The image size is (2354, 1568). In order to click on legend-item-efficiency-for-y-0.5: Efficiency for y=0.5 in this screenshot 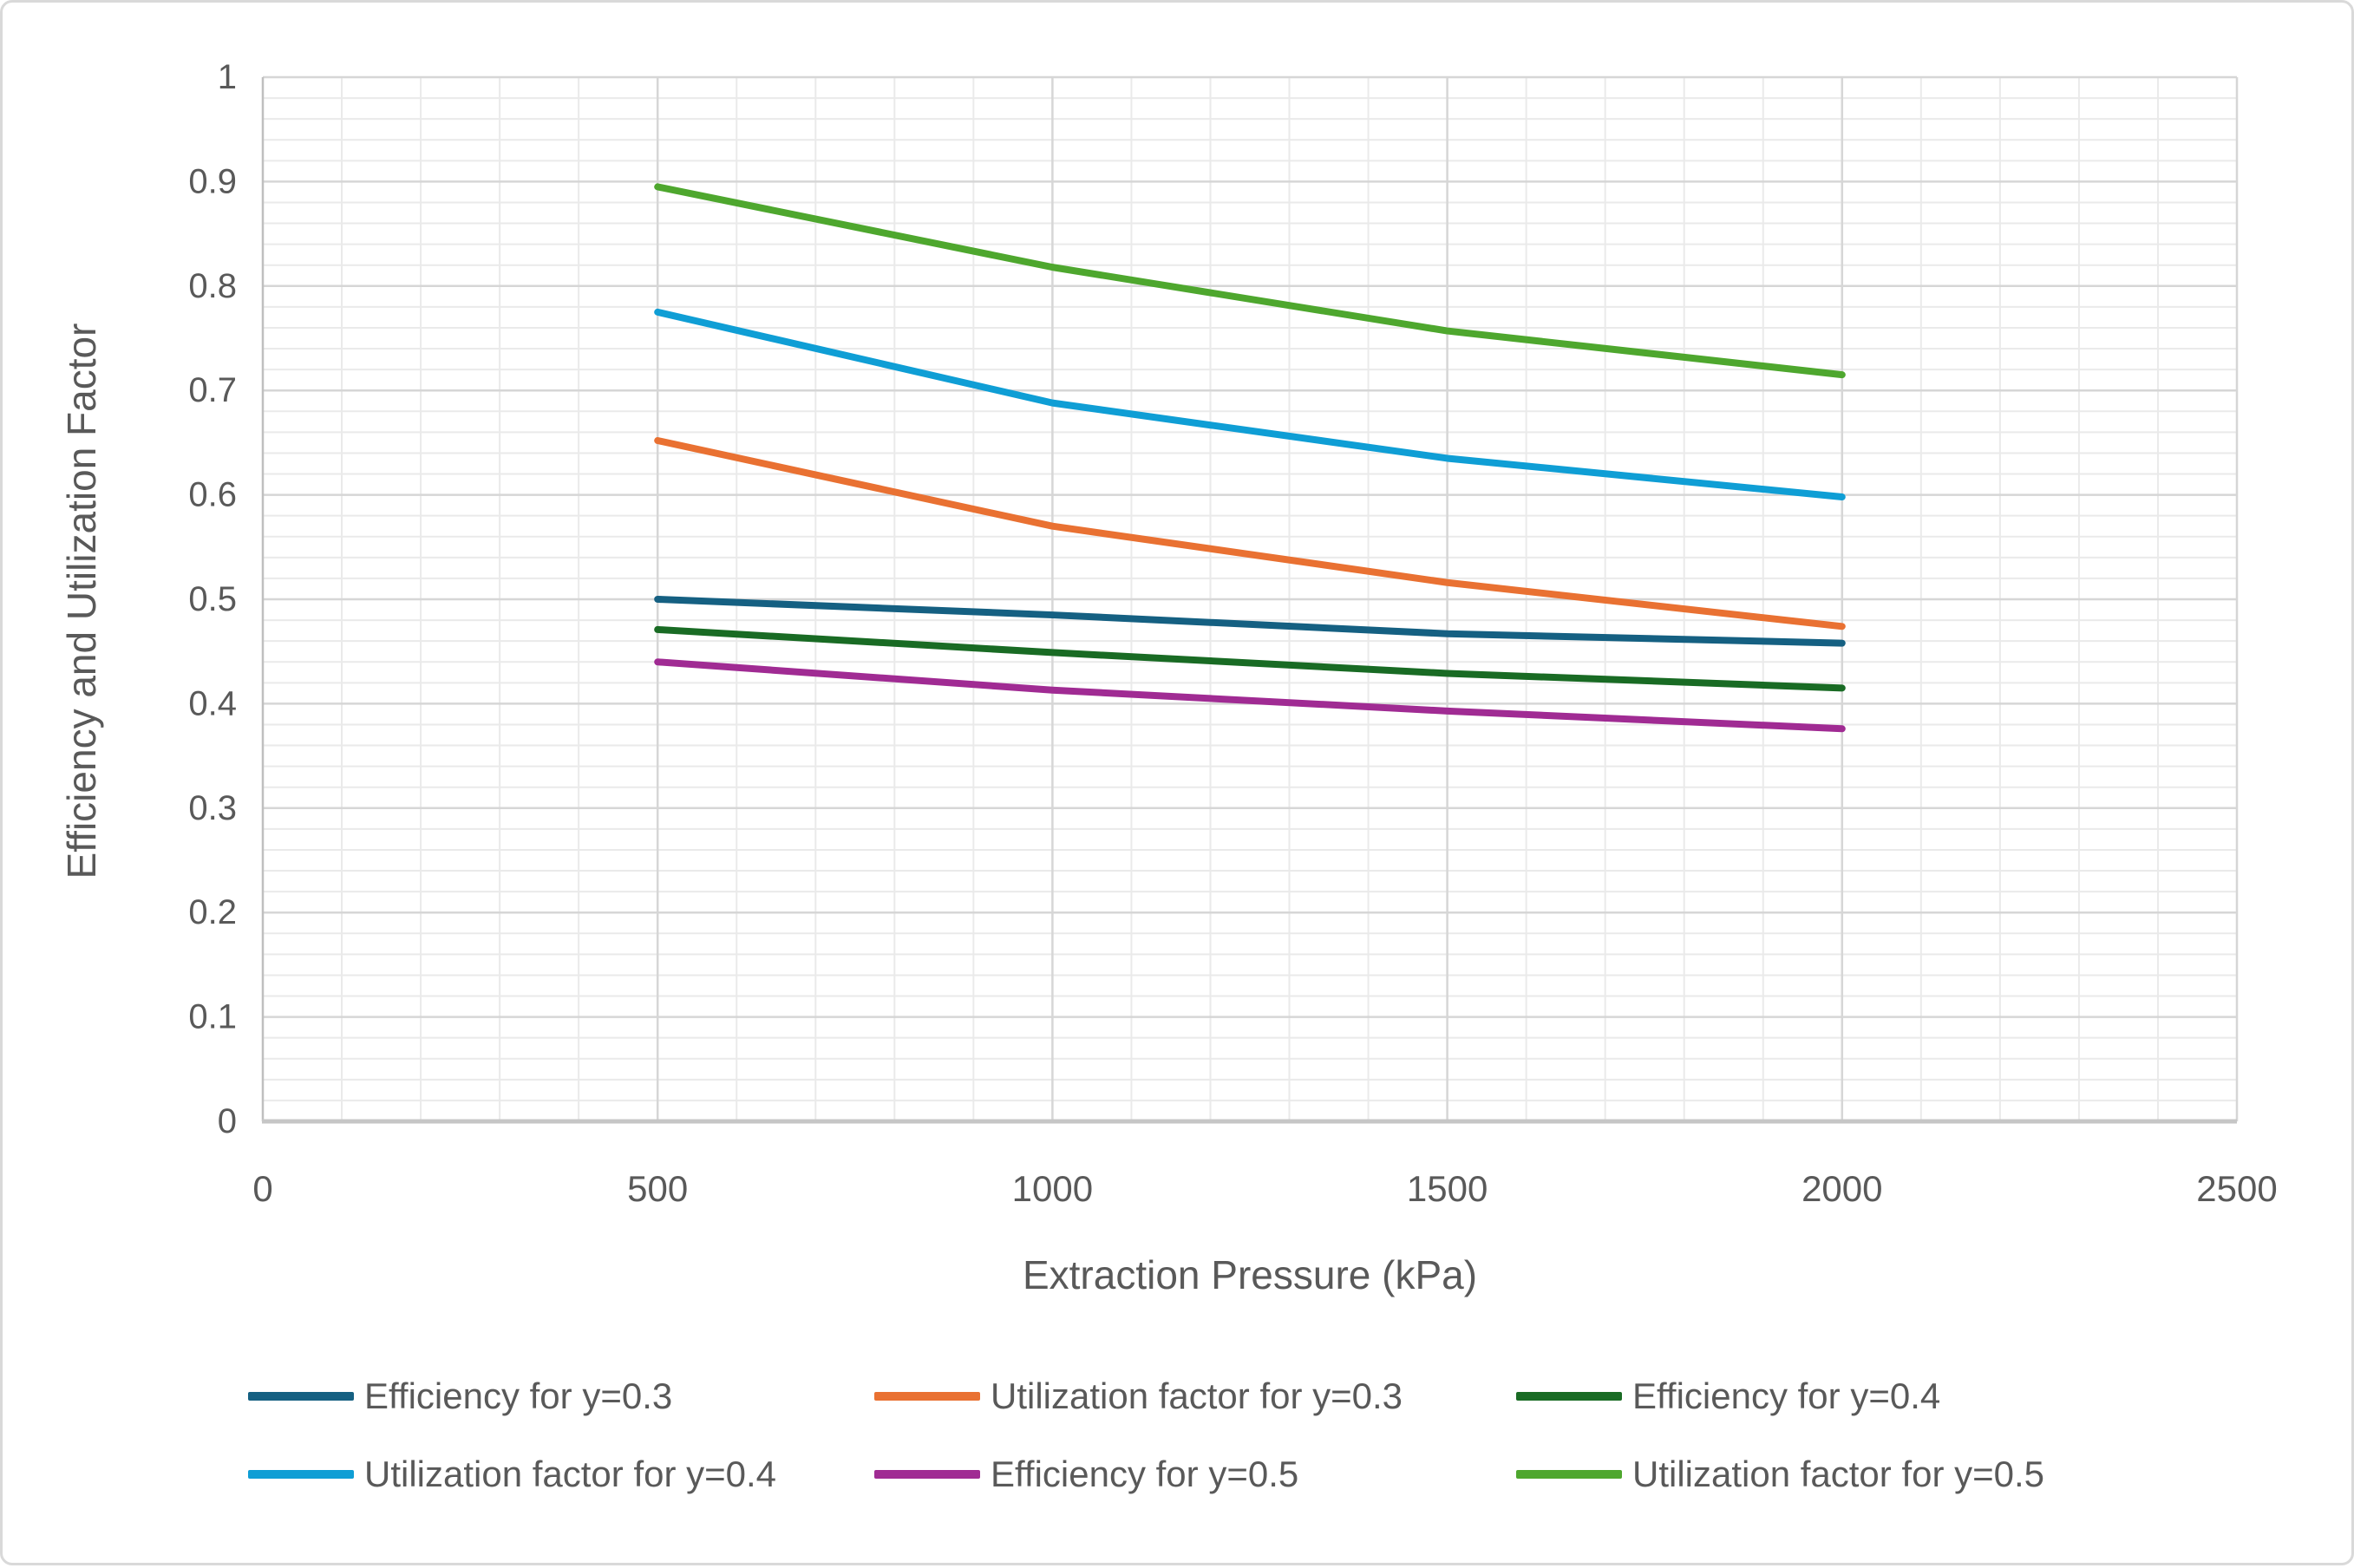, I will do `click(1086, 1474)`.